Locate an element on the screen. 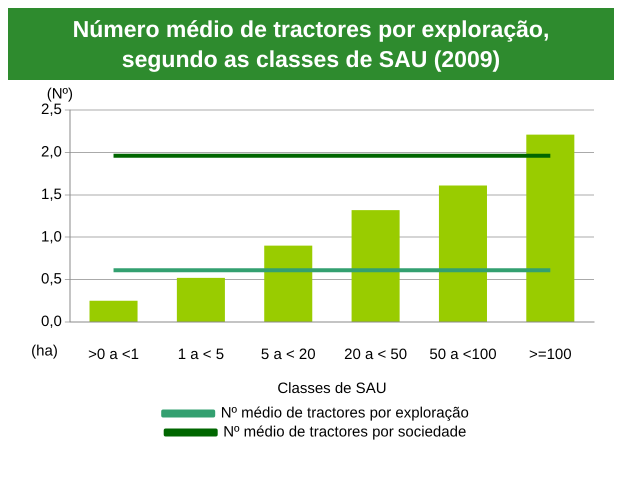 Image resolution: width=622 pixels, height=484 pixels. y-tick-label: 1,0 is located at coordinates (51, 237).